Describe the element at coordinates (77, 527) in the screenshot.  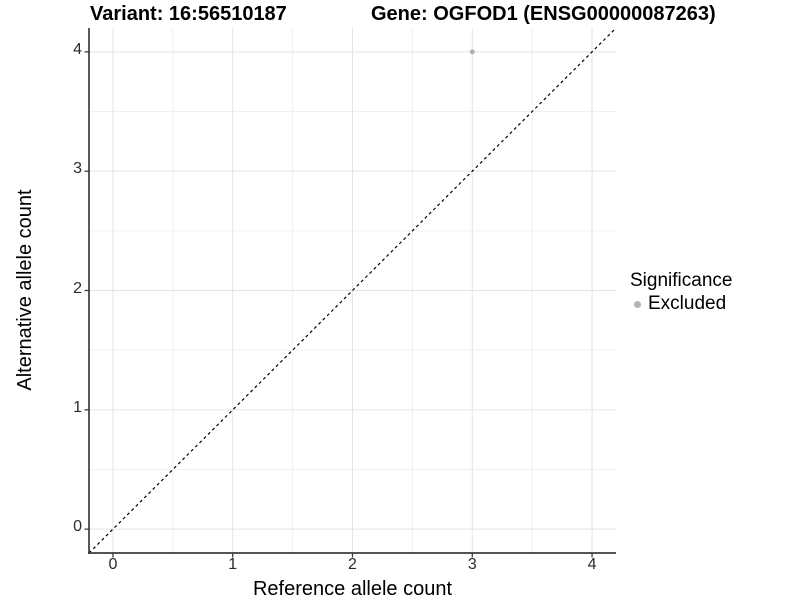
I see `y-tick-label: 0` at that location.